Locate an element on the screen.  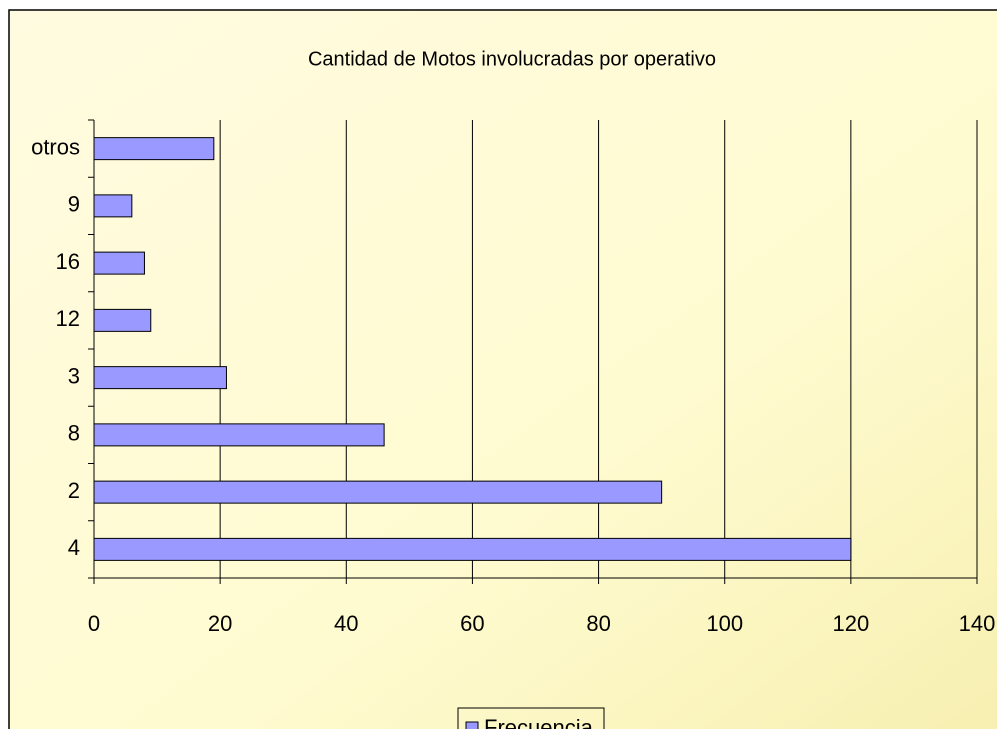
x-tick-label: 140 is located at coordinates (977, 623).